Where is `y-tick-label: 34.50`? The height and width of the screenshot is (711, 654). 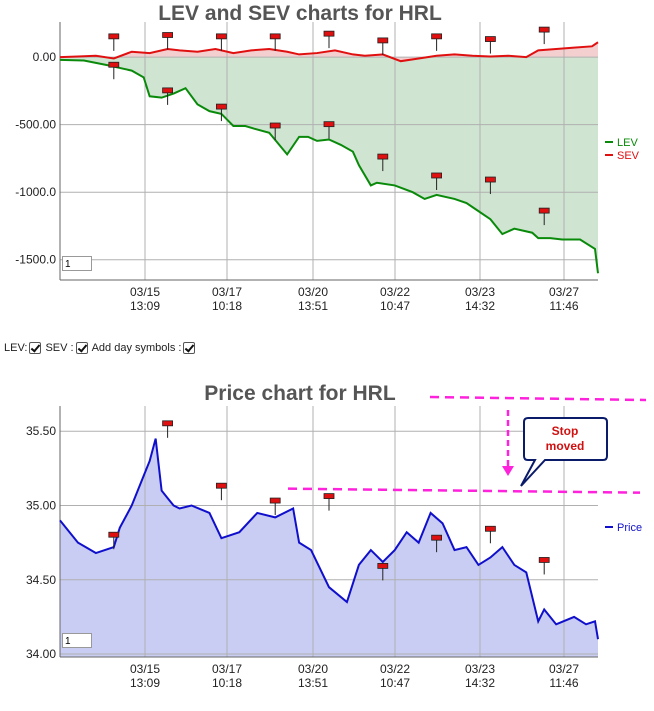 y-tick-label: 34.50 is located at coordinates (41, 580).